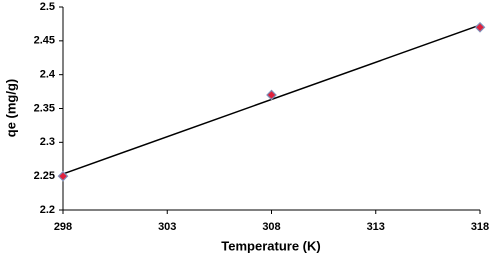 The width and height of the screenshot is (490, 259). Describe the element at coordinates (44, 41) in the screenshot. I see `y-tick-label: 2.45` at that location.